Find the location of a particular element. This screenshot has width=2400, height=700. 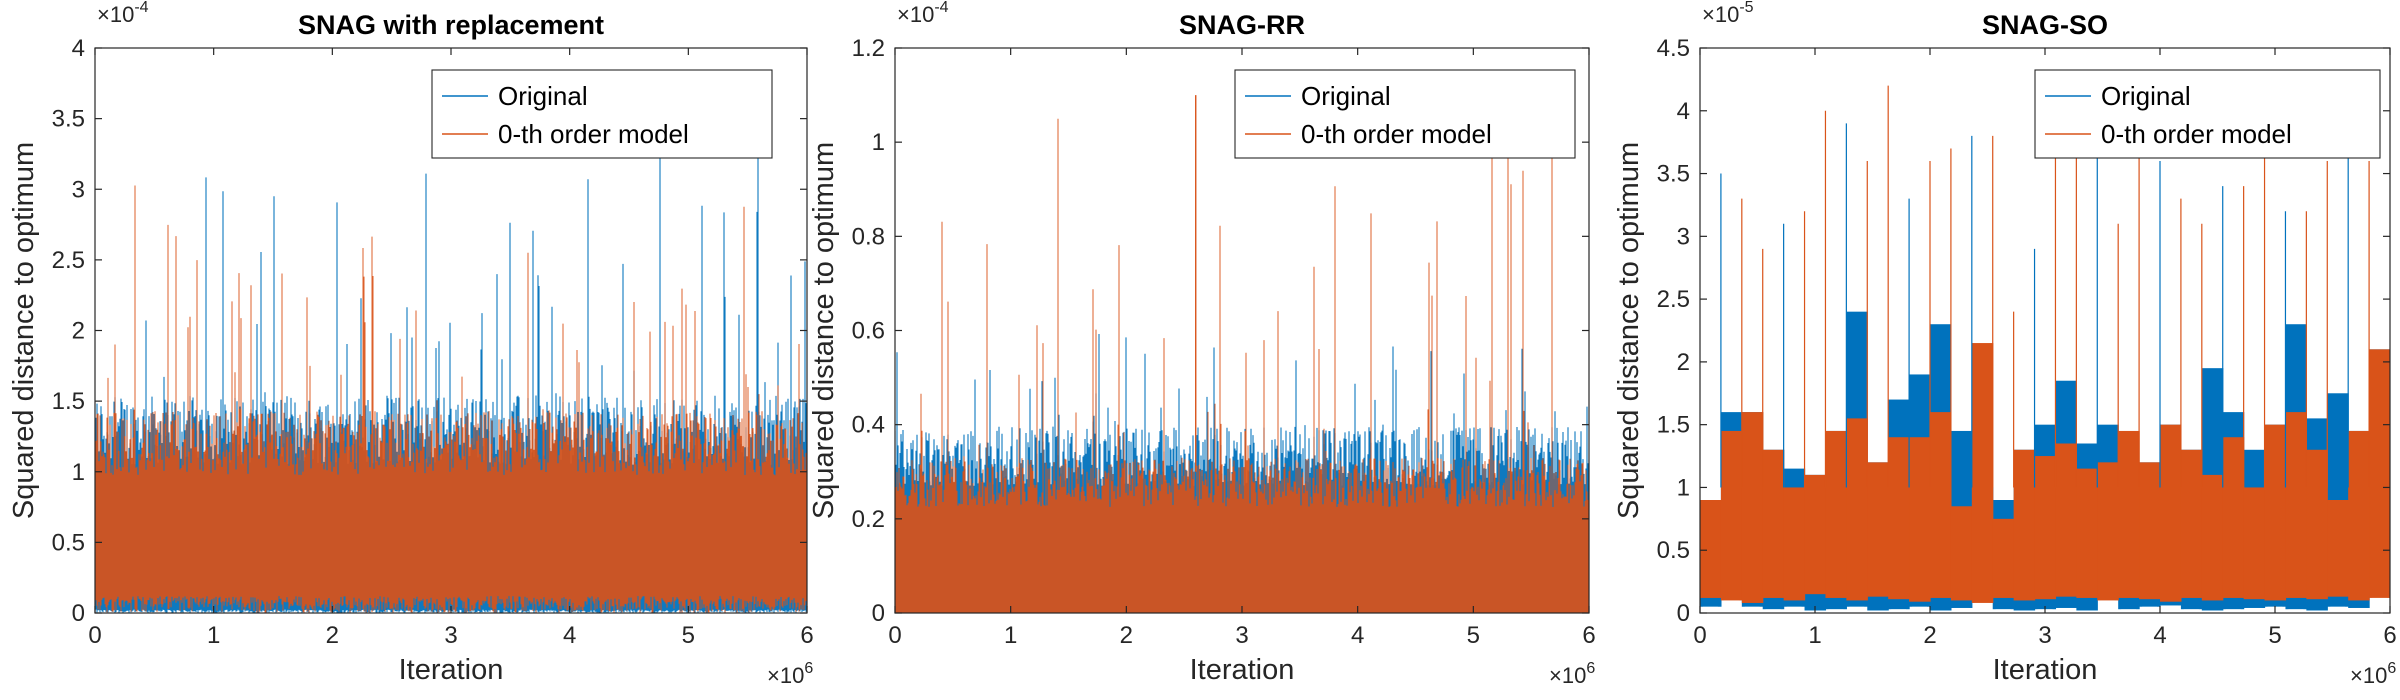

y-exponent-base: ×10 is located at coordinates (1720, 14).